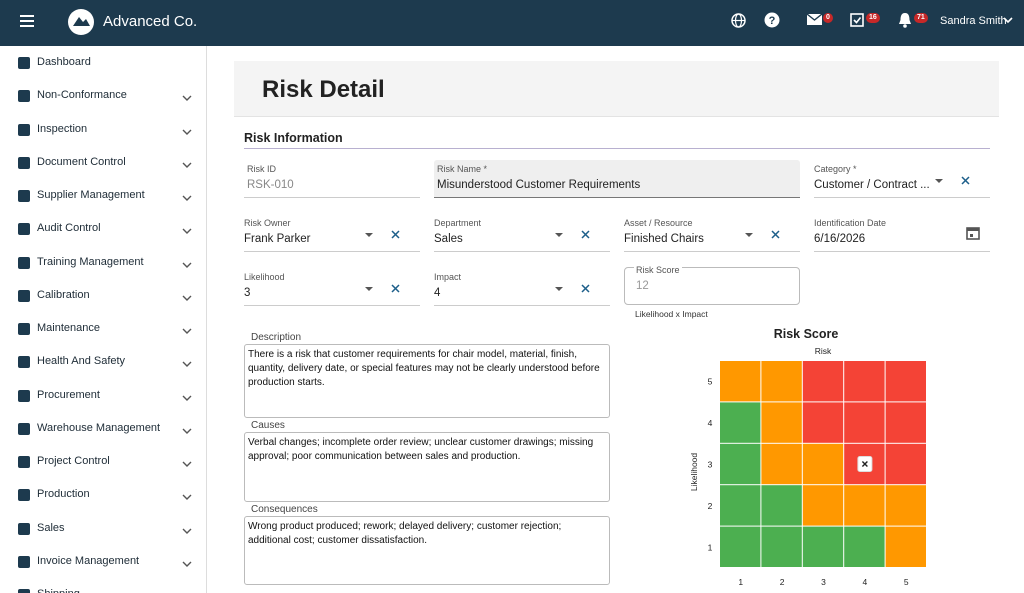  Describe the element at coordinates (905, 20) in the screenshot. I see `alerts-icon` at that location.